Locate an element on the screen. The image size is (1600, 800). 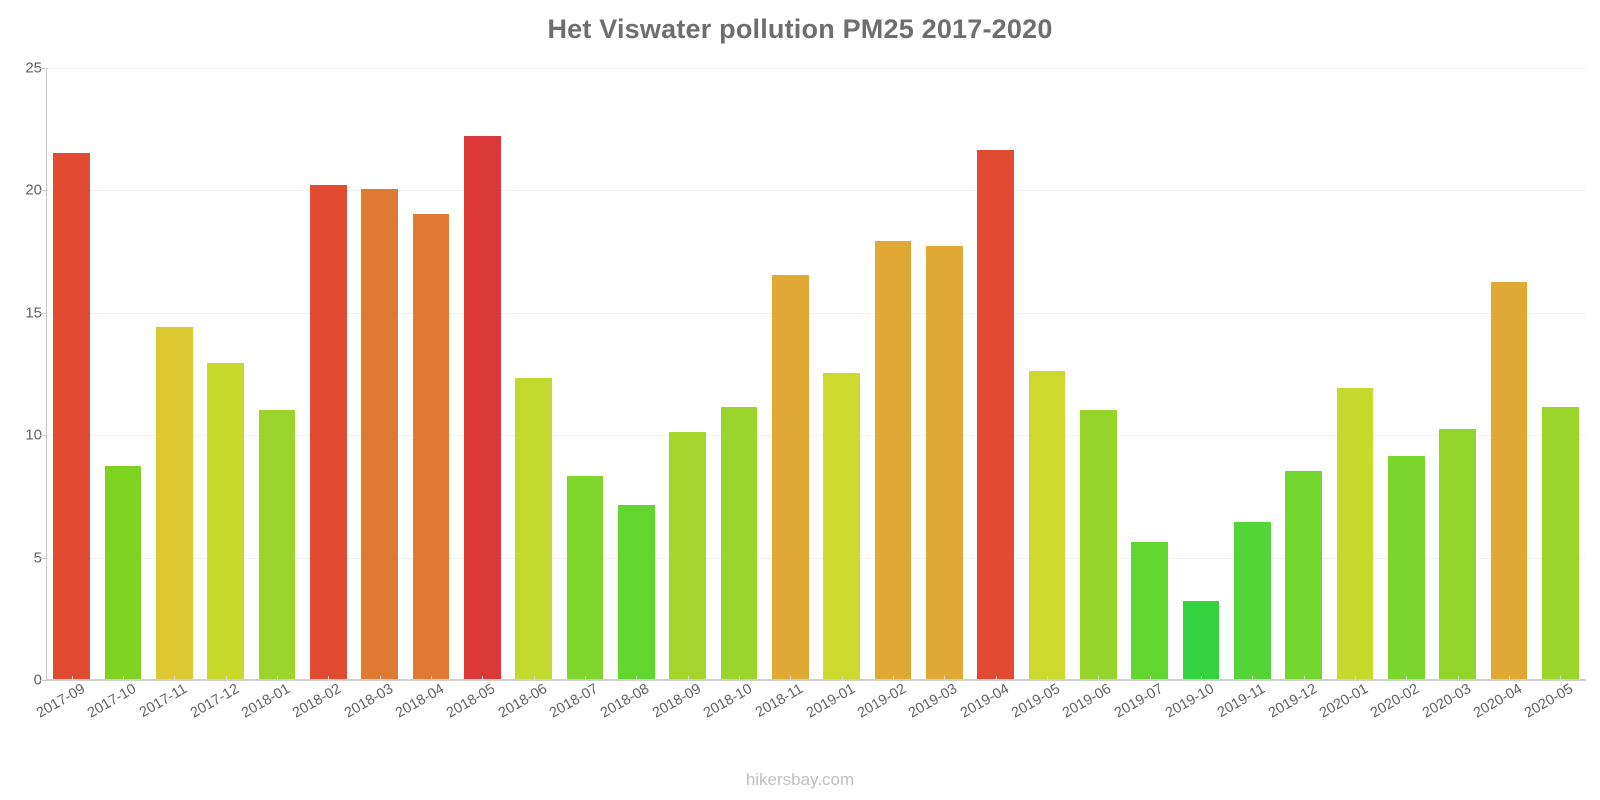
y-axis-labels: 0 5 10 15 20 25 is located at coordinates (21, 374).